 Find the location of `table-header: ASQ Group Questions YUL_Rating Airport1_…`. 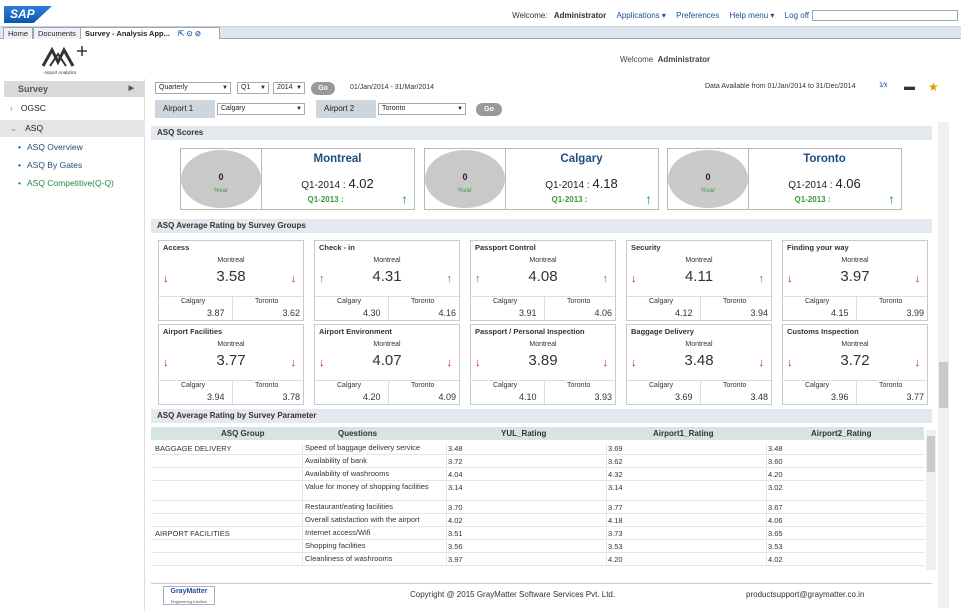

table-header: ASQ Group Questions YUL_Rating Airport1_… is located at coordinates (537, 433).